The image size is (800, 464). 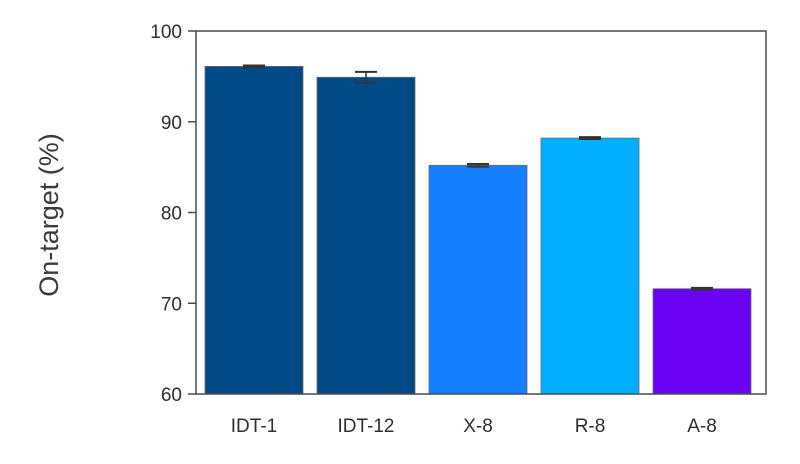 I want to click on y-axis-title: On-target (%), so click(x=49, y=215).